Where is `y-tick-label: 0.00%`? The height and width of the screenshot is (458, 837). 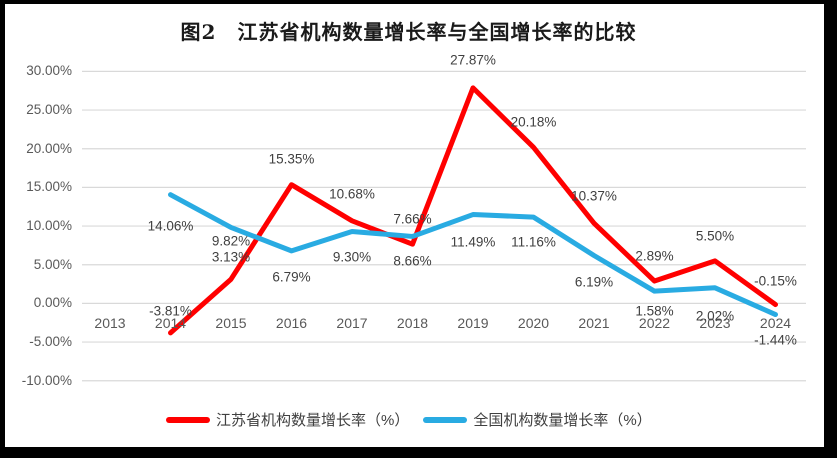
y-tick-label: 0.00% is located at coordinates (52, 303).